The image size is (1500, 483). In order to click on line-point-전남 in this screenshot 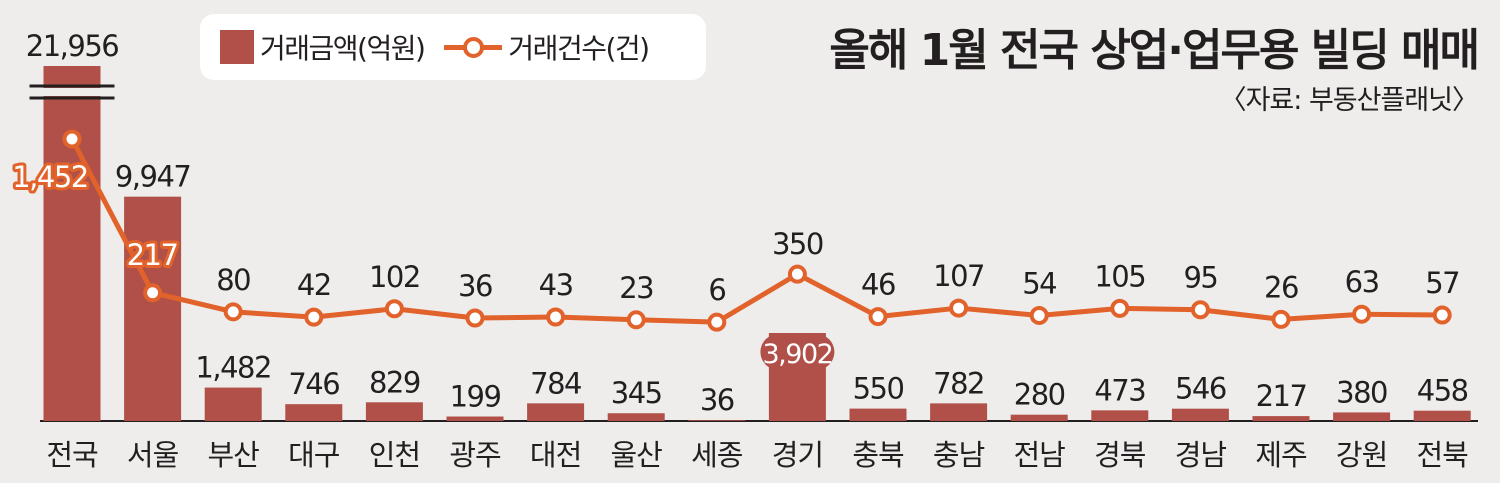, I will do `click(1039, 315)`.